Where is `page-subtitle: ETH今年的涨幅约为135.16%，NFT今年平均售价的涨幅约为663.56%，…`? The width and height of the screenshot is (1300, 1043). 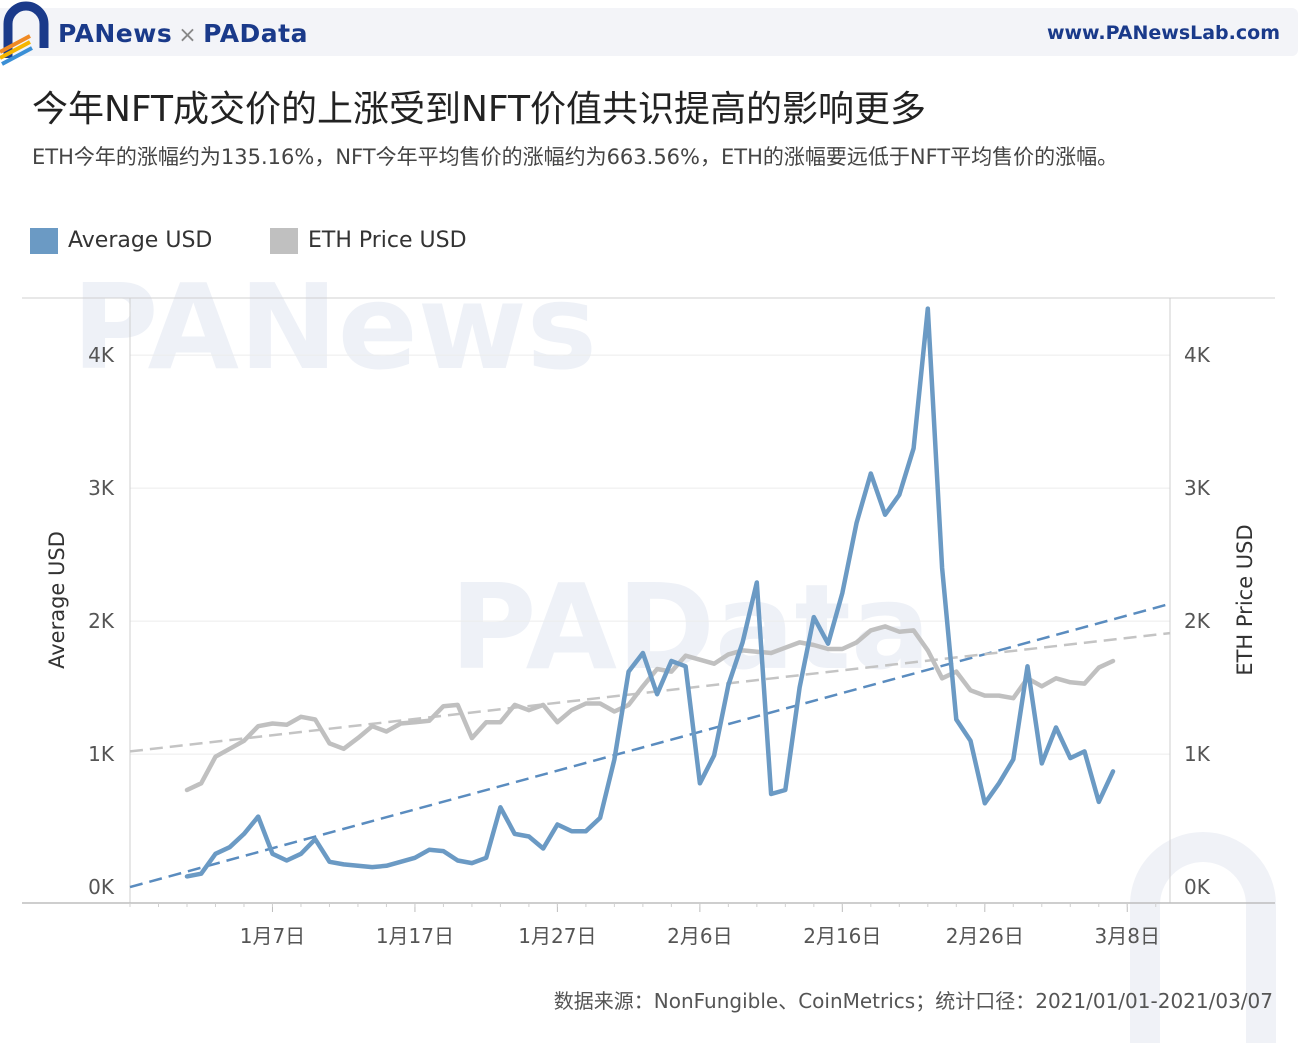
page-subtitle: ETH今年的涨幅约为135.16%，NFT今年平均售价的涨幅约为663.56%，… is located at coordinates (575, 157).